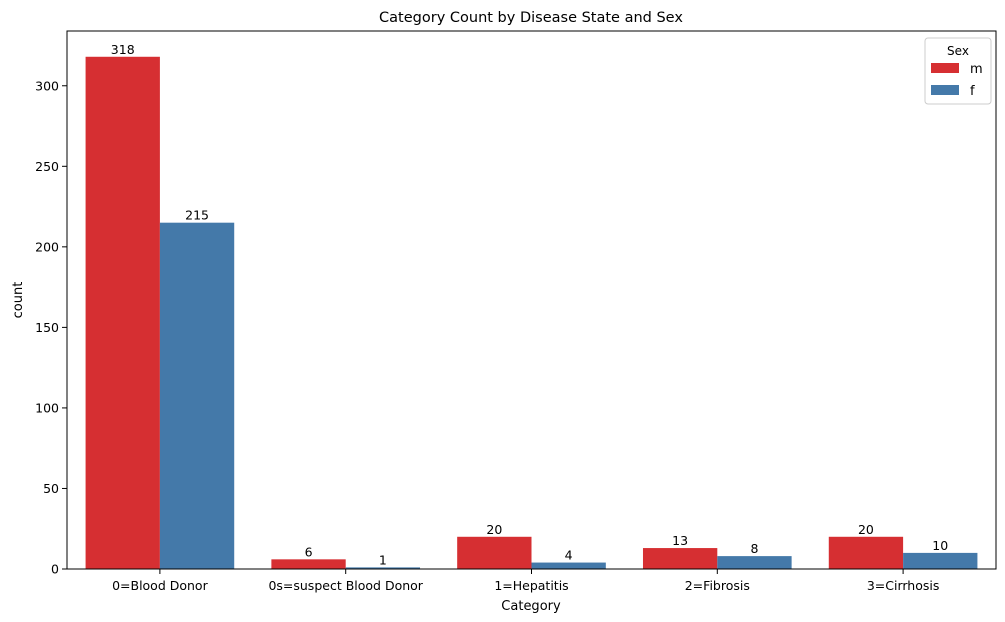 This screenshot has width=1005, height=622. Describe the element at coordinates (47, 327) in the screenshot. I see `y-tick-label: 150` at that location.